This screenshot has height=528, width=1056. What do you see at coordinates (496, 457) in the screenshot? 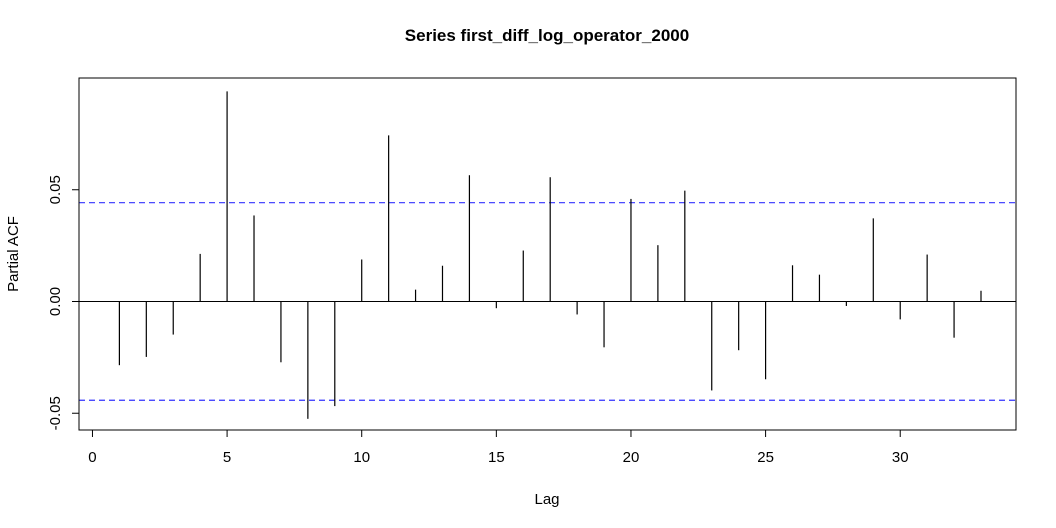
I see `x-tick-label: 15` at bounding box center [496, 457].